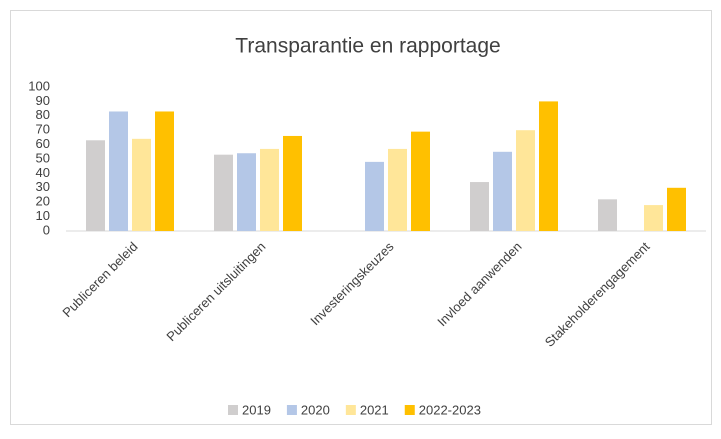  Describe the element at coordinates (43, 143) in the screenshot. I see `y-tick-label: 60` at that location.